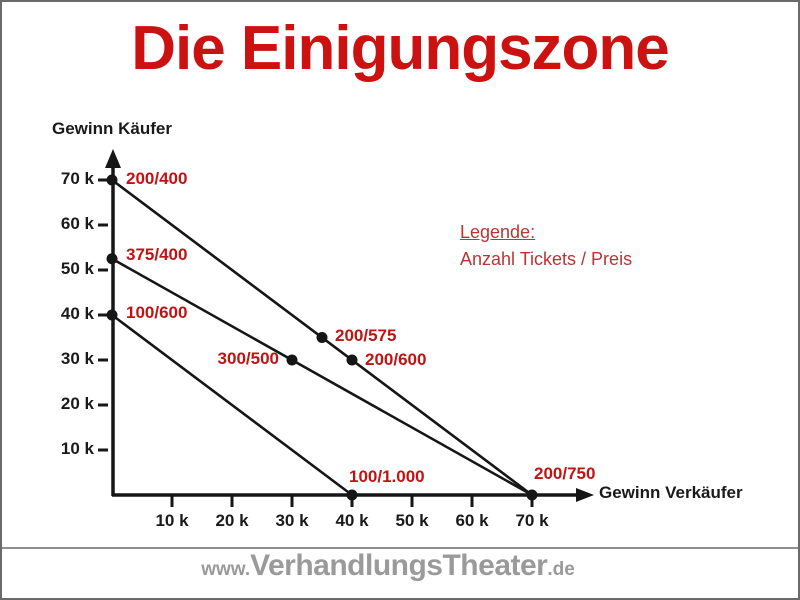 The image size is (800, 600). What do you see at coordinates (399, 565) in the screenshot?
I see `footer-brand: VerhandlungsTheater` at bounding box center [399, 565].